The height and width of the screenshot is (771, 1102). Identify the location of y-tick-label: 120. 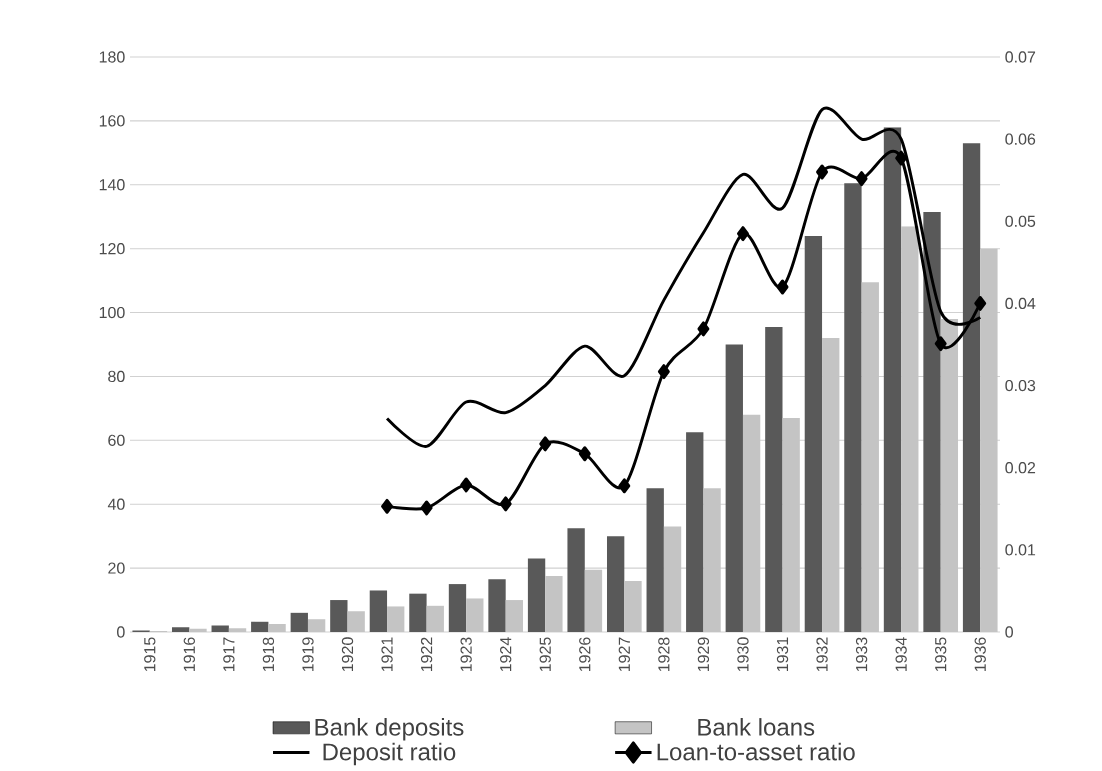
(112, 249).